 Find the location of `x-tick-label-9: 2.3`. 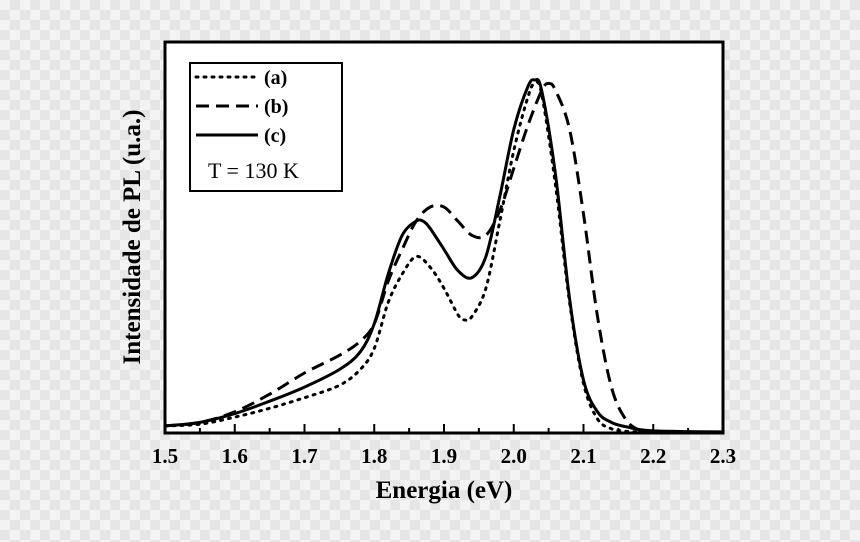

x-tick-label-9: 2.3 is located at coordinates (723, 456).